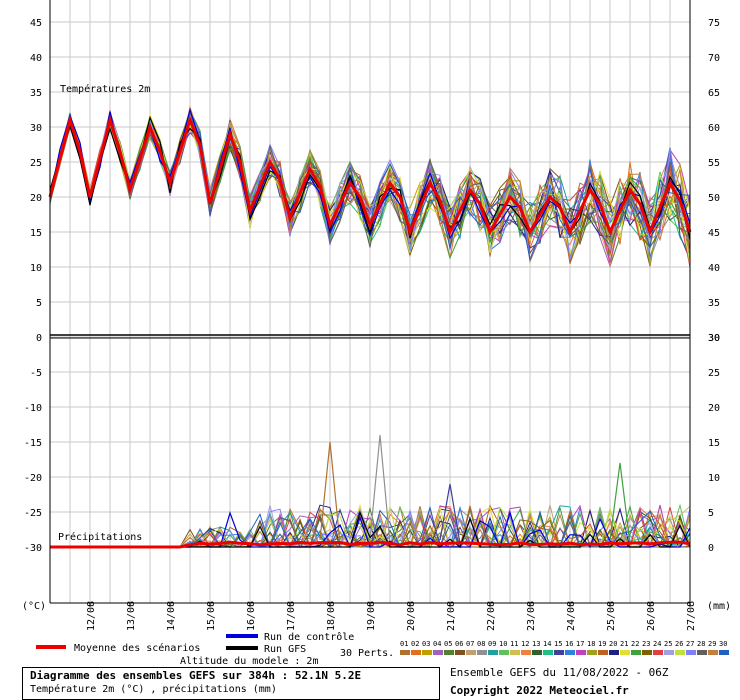 The image size is (740, 700). Describe the element at coordinates (171, 616) in the screenshot. I see `date-label: 14/08` at that location.